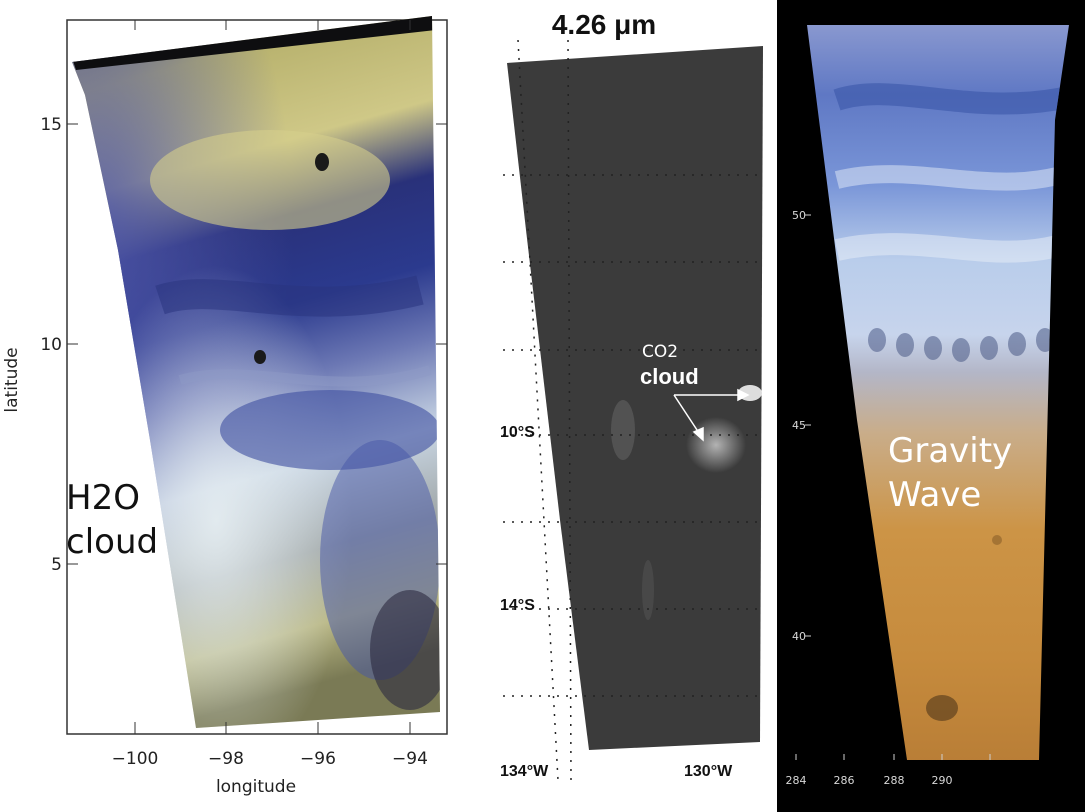 This screenshot has height=812, width=1085. Describe the element at coordinates (318, 759) in the screenshot. I see `x-tick-label: −96` at that location.